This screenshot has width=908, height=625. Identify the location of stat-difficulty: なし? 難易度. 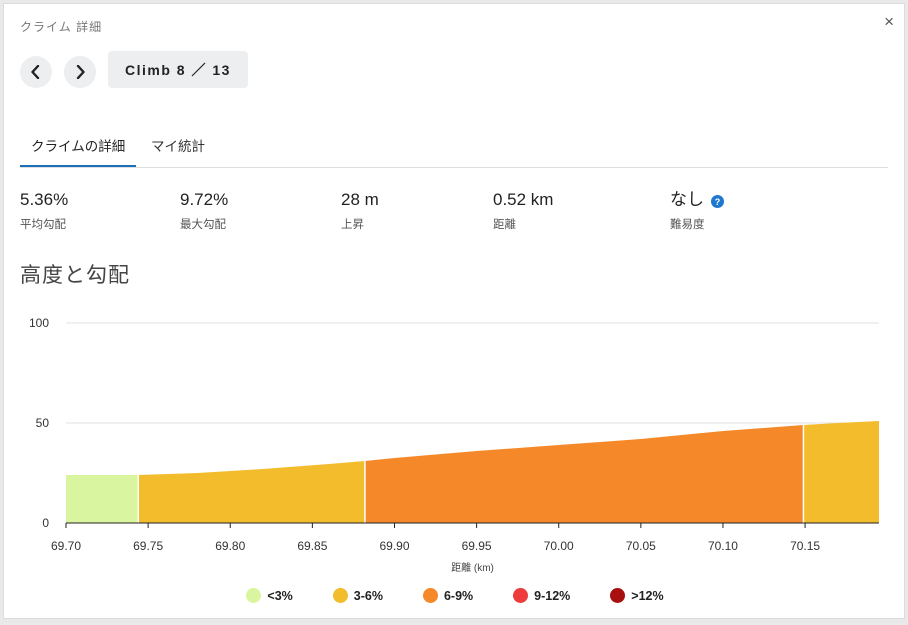
(697, 211).